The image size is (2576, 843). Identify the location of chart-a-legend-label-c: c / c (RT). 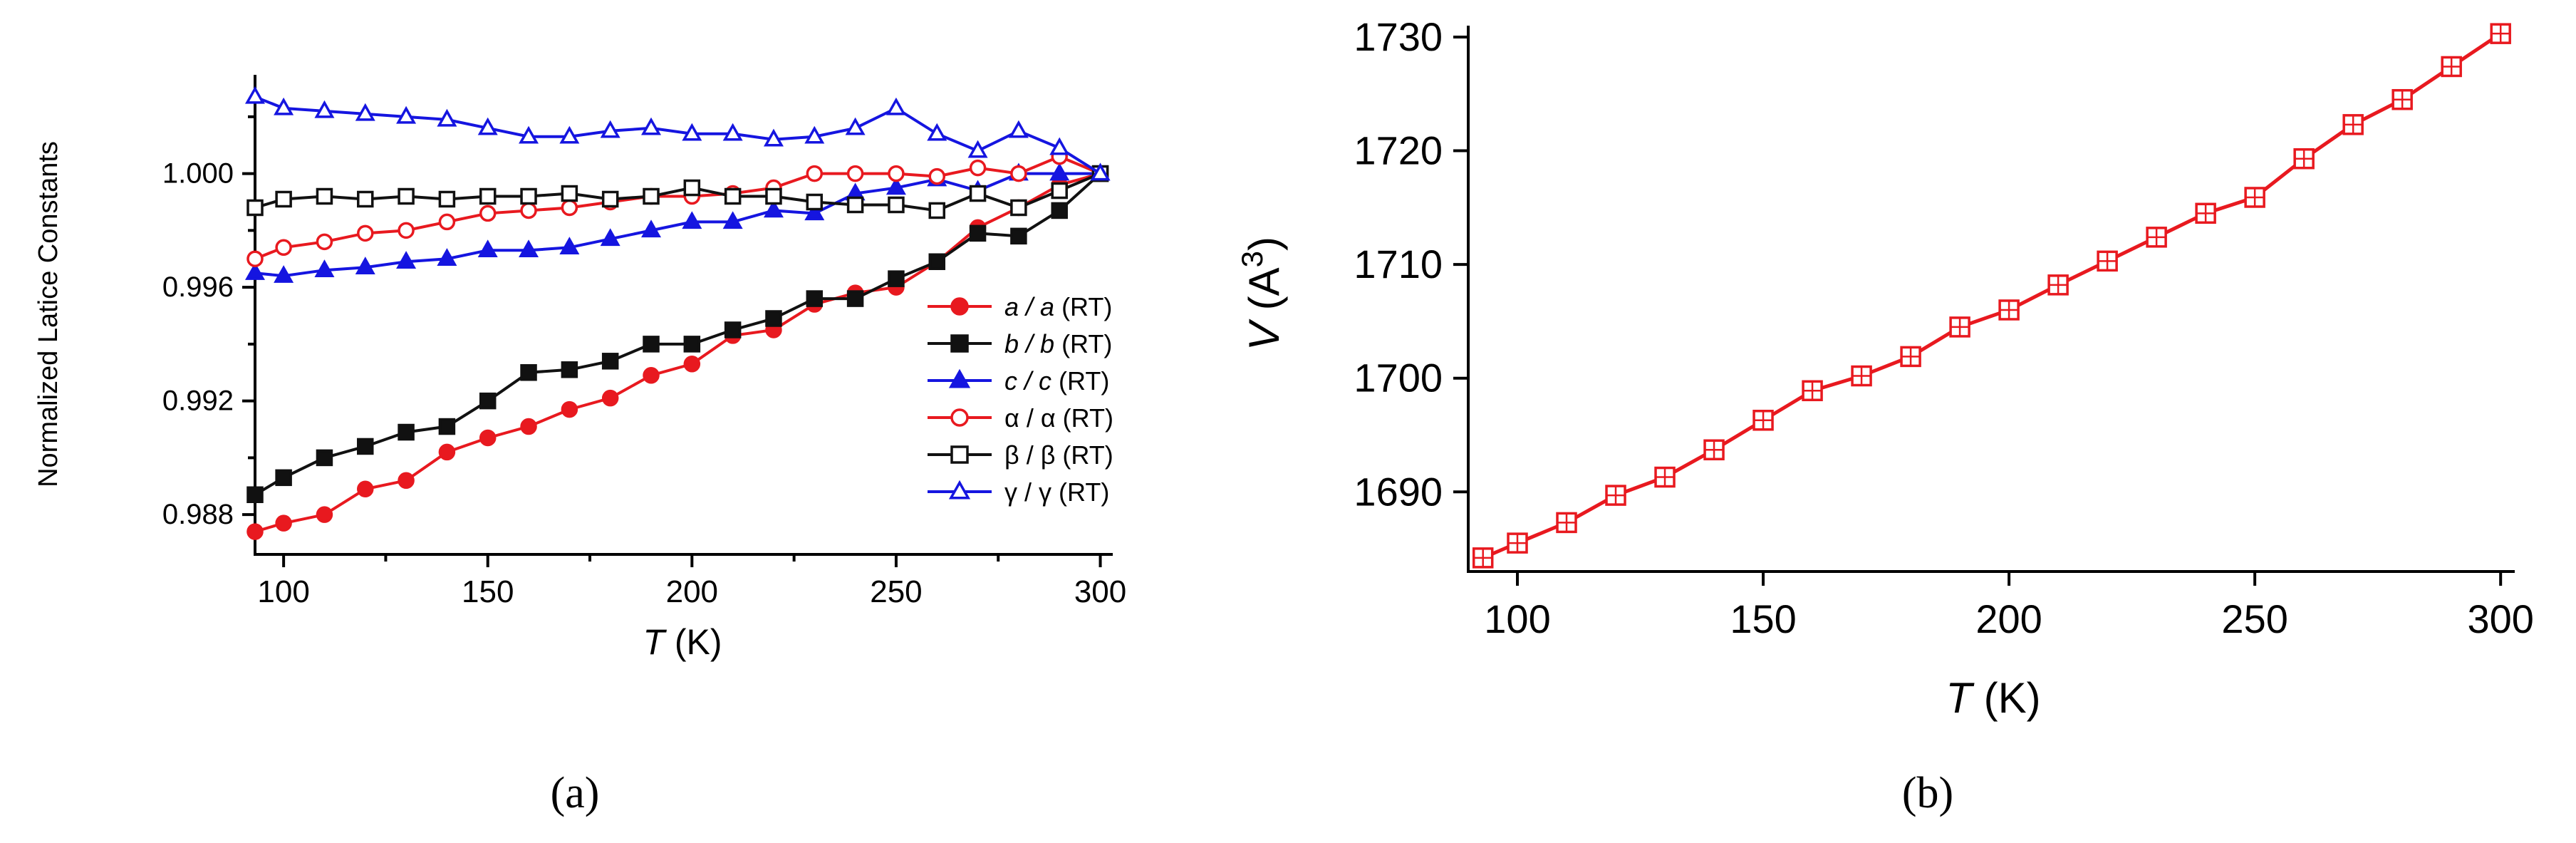
(1056, 380).